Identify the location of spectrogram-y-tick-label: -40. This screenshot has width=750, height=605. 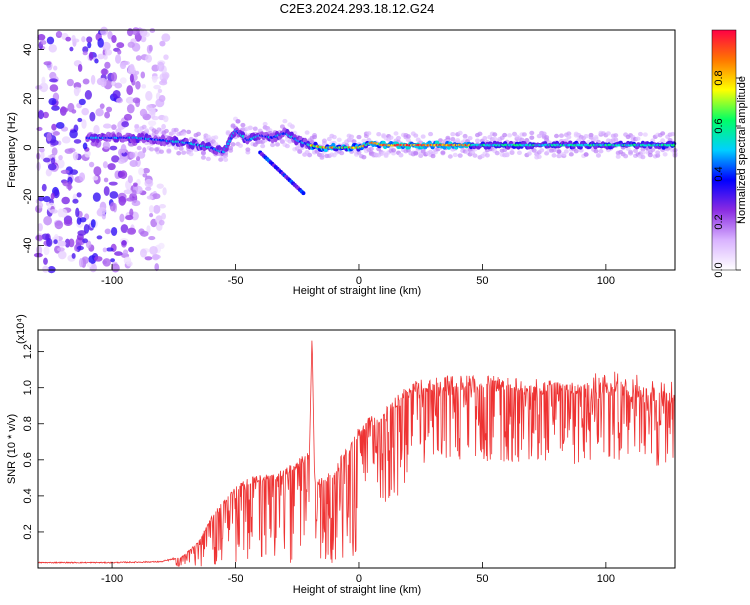
(28, 246).